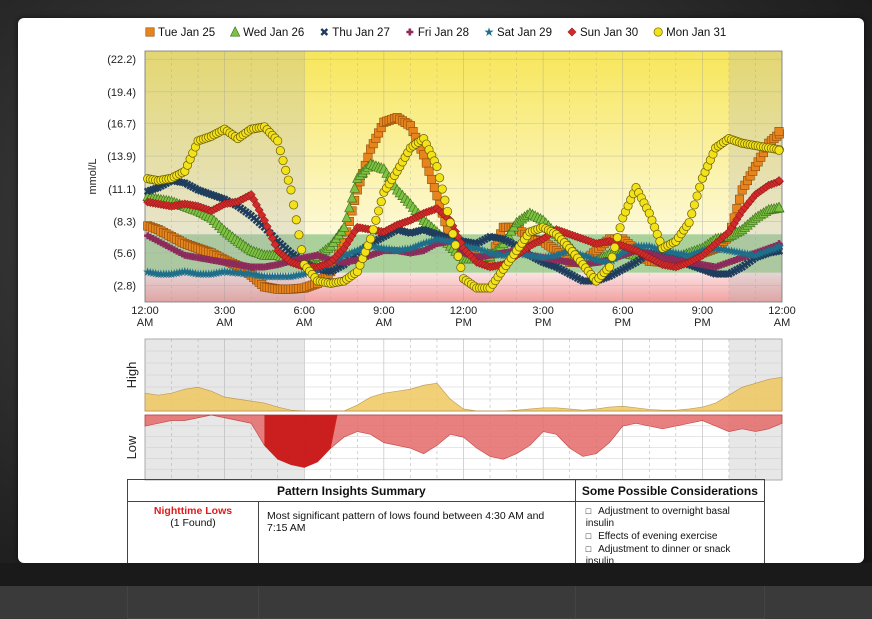 The height and width of the screenshot is (619, 872). What do you see at coordinates (609, 33) in the screenshot?
I see `legend-label: Sun Jan 30` at bounding box center [609, 33].